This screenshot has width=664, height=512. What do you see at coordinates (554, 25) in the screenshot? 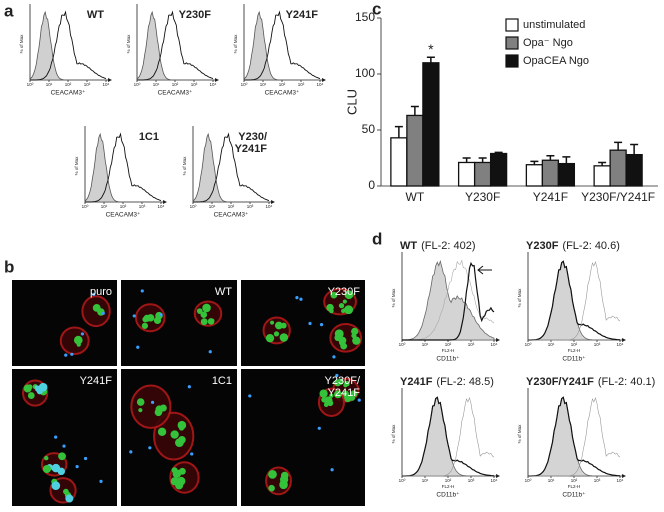
I see `legend-label: unstimulated` at bounding box center [554, 25].